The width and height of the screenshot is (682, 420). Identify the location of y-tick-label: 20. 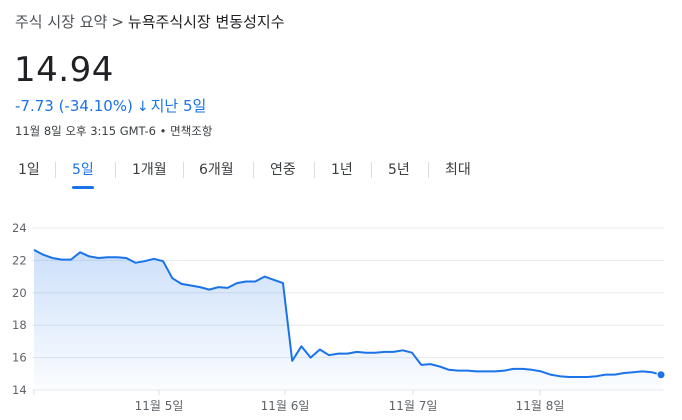
(19, 293).